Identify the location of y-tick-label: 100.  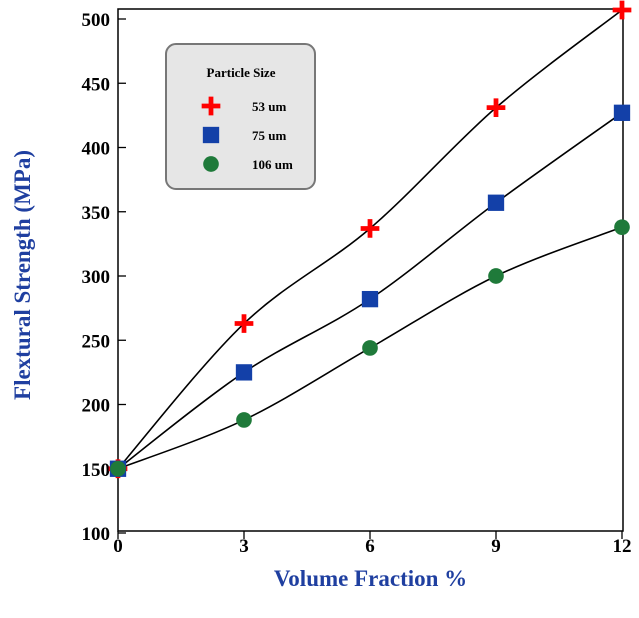
(96, 534).